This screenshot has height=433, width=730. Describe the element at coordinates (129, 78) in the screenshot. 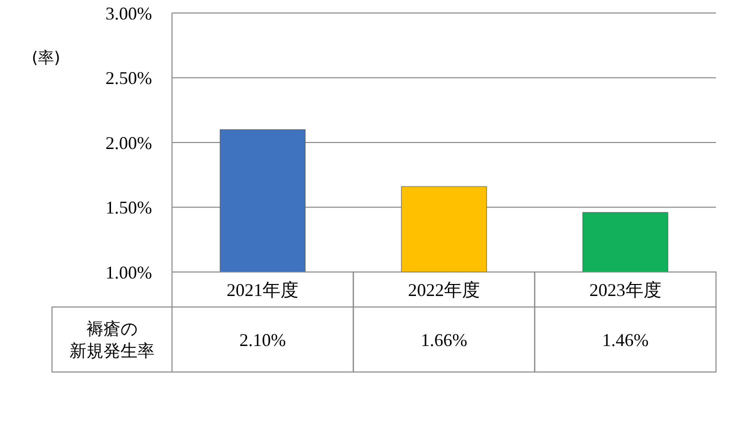

I see `y-tick-label: 2.50%` at that location.